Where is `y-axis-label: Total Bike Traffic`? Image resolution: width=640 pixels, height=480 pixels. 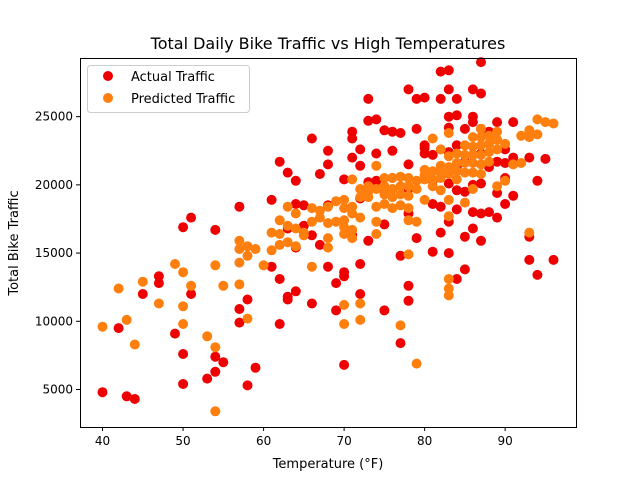 y-axis-label: Total Bike Traffic is located at coordinates (14, 243).